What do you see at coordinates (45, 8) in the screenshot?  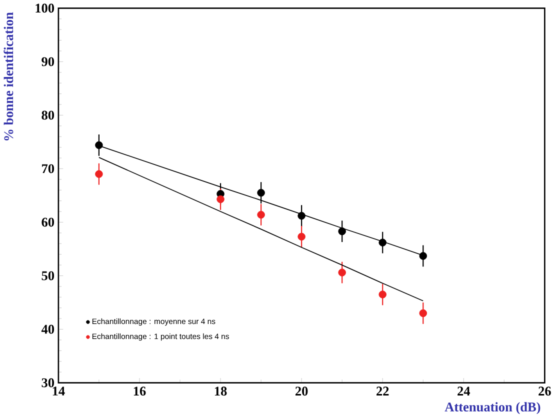 I see `y-tick-label: 100` at bounding box center [45, 8].